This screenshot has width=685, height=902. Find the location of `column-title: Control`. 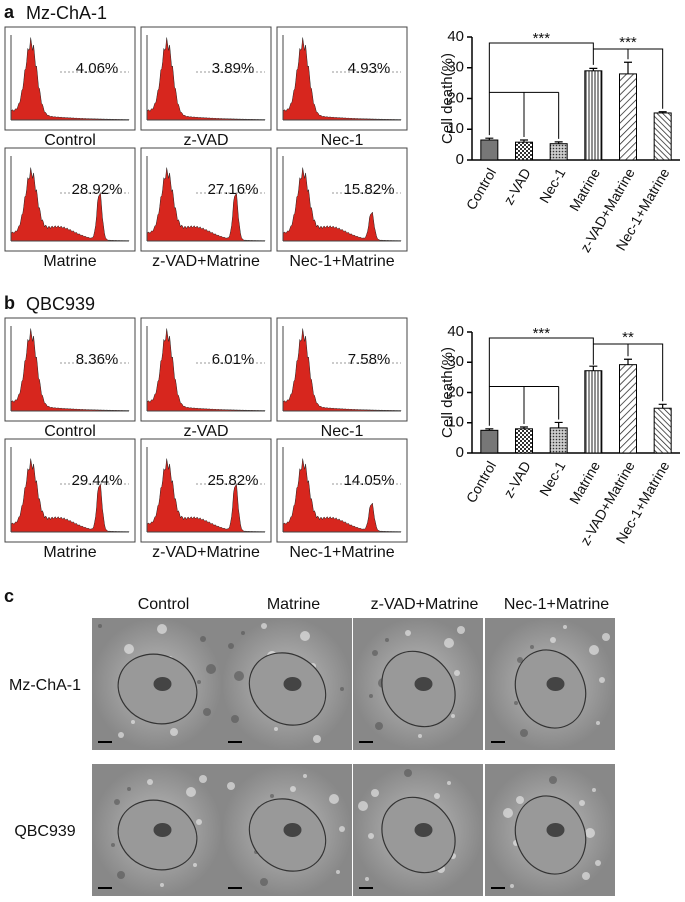

column-title: Control is located at coordinates (164, 604).